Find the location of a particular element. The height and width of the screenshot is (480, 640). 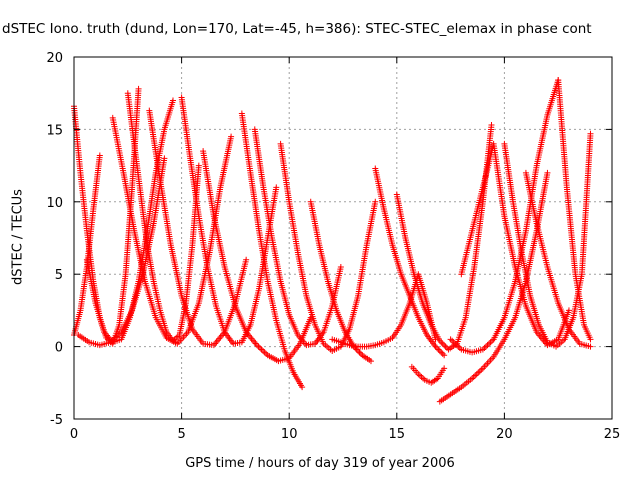

y-axis-label: dSTEC / TECUs is located at coordinates (18, 237).